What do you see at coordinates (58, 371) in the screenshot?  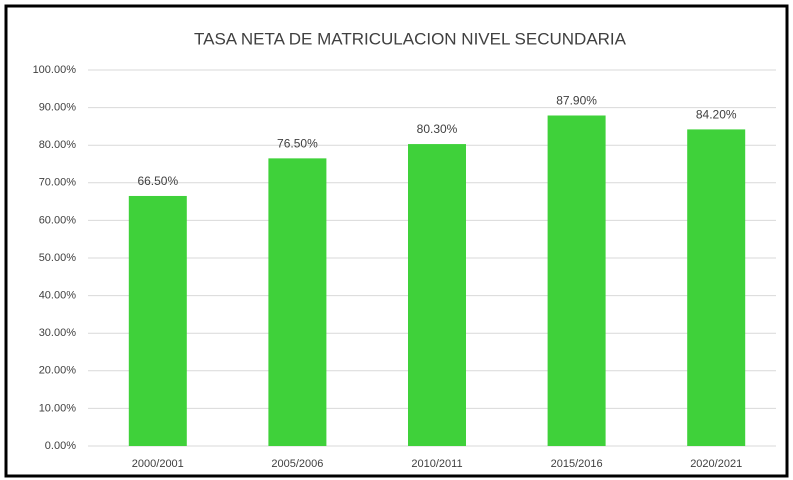 I see `y-tick-label: 20.00%` at bounding box center [58, 371].